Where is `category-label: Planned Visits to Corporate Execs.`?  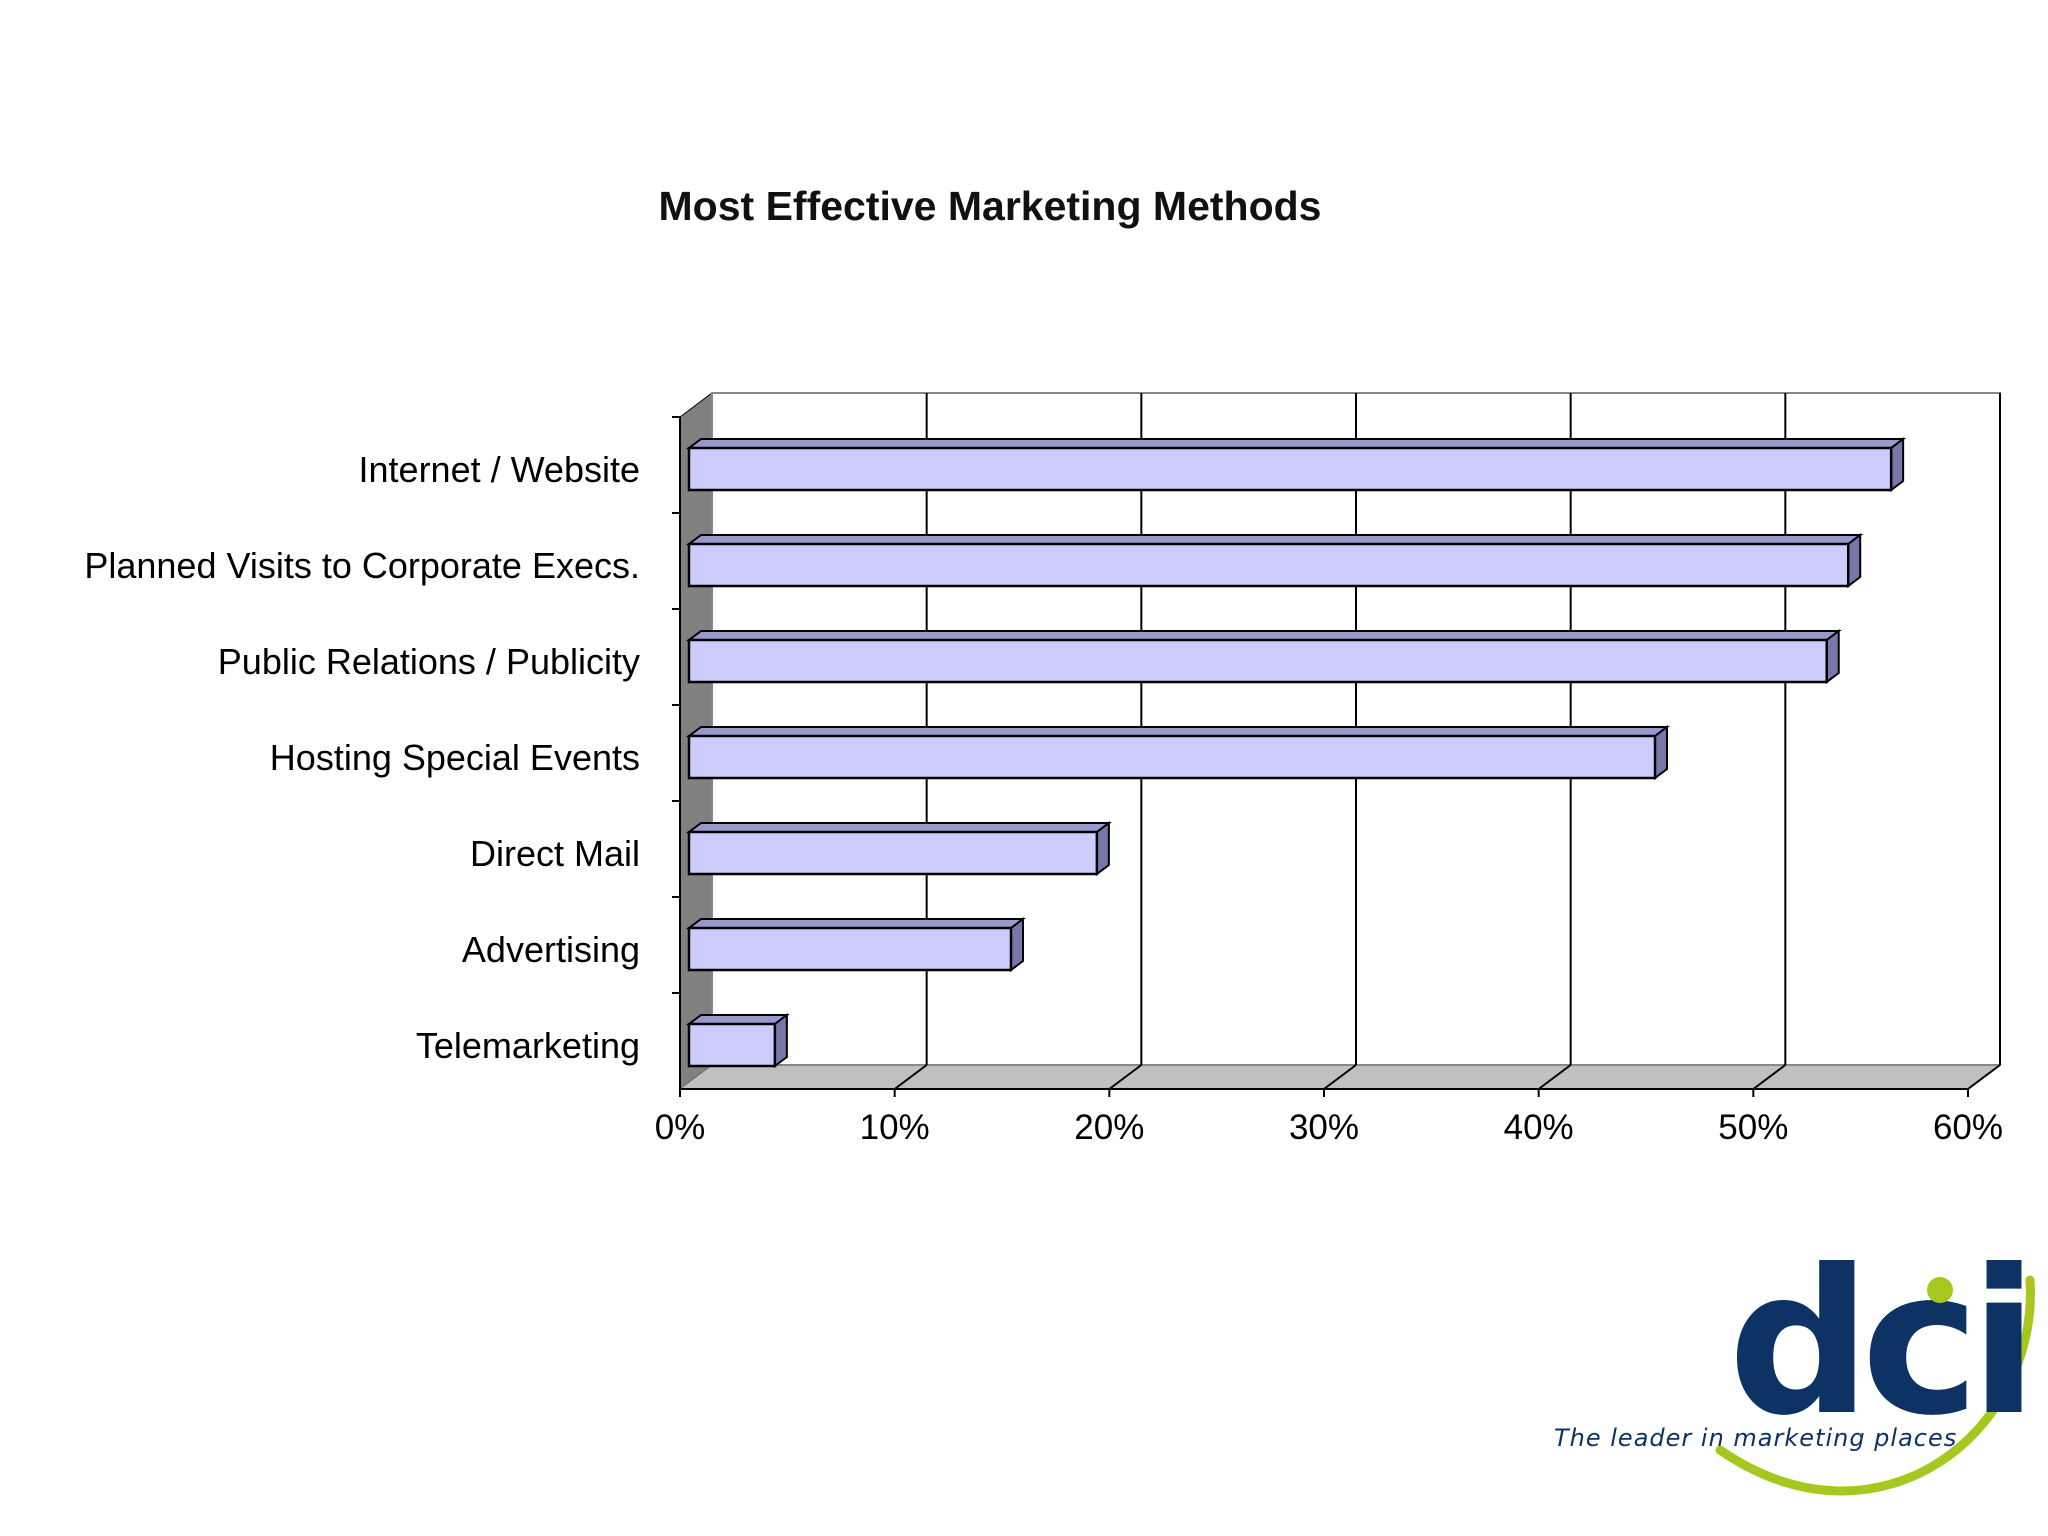 category-label: Planned Visits to Corporate Execs. is located at coordinates (362, 565).